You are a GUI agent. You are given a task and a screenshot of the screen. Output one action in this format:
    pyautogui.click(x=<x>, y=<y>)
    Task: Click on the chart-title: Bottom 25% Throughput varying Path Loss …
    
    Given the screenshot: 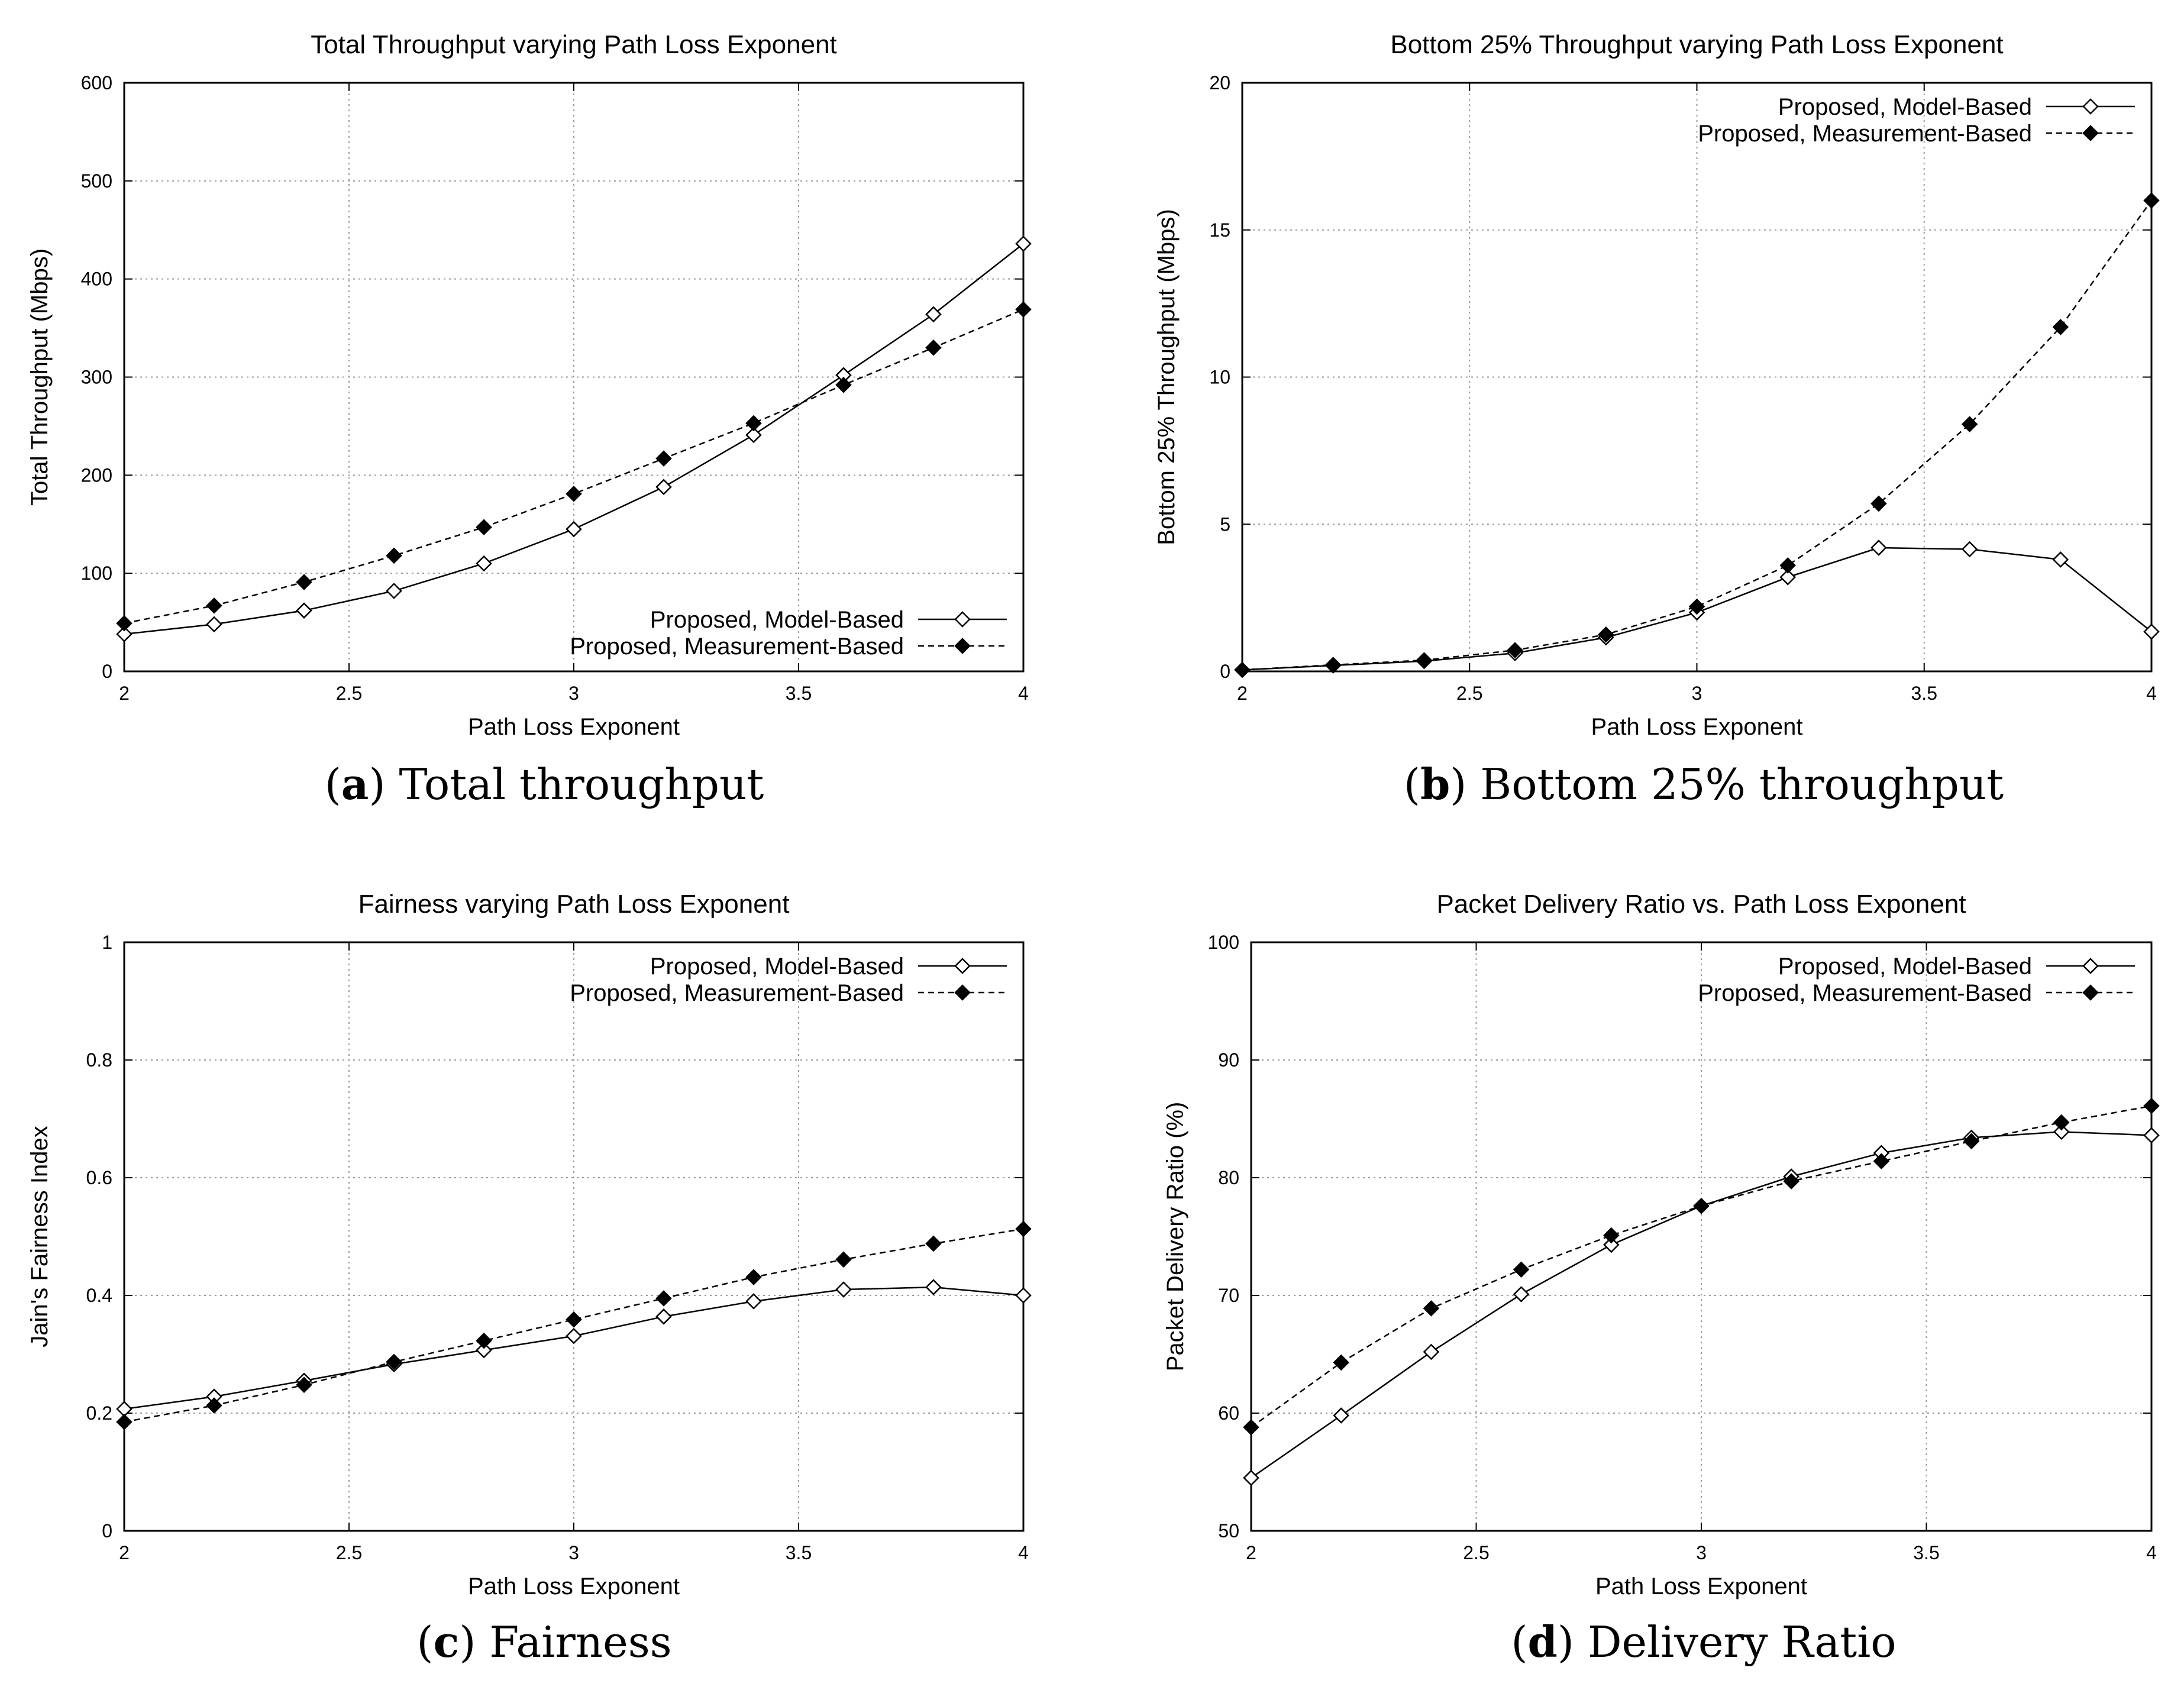 What is the action you would take?
    pyautogui.click(x=1696, y=44)
    